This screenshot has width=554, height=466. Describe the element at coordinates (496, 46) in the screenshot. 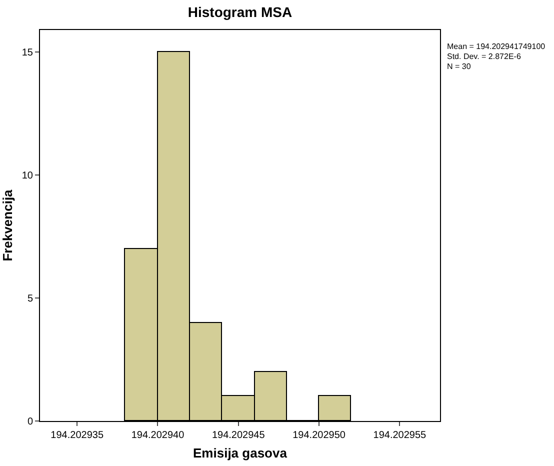

I see `text: Mean = 194.202941749100` at that location.